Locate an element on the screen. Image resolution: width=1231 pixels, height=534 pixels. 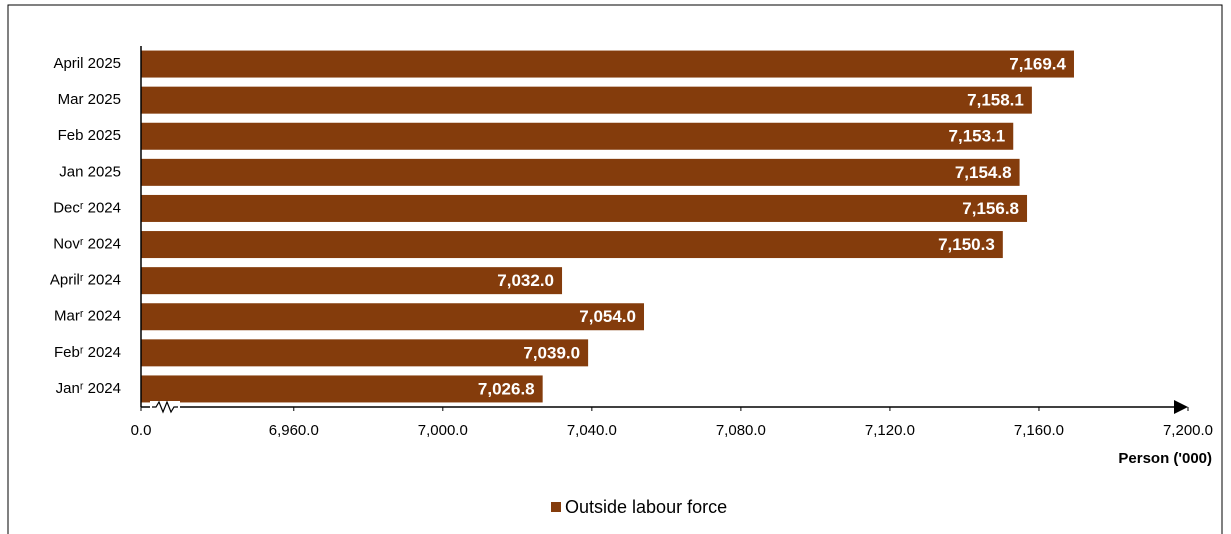
y-tick-label: Mar 2025 is located at coordinates (89, 99).